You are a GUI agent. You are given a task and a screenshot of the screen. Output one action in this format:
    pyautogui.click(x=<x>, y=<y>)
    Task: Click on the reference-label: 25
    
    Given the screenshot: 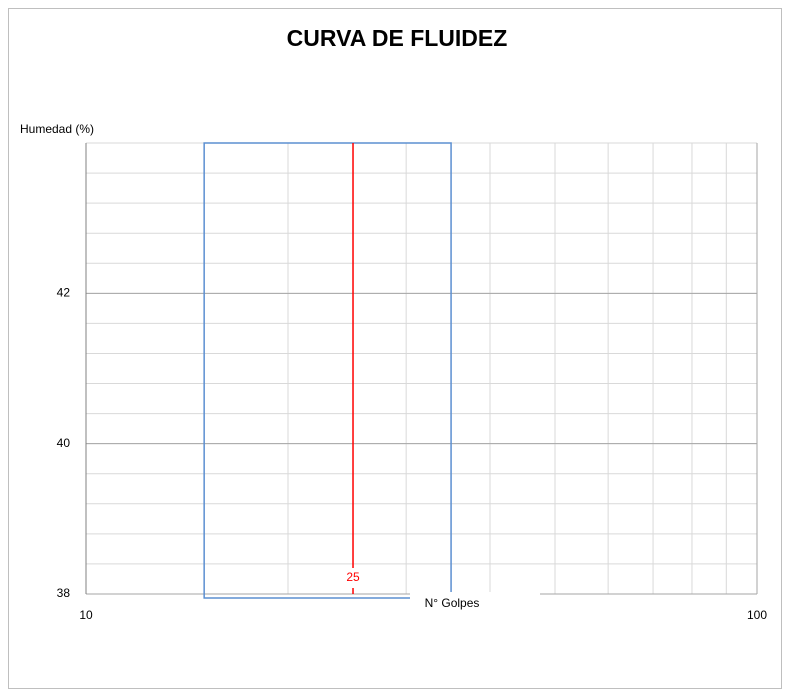 What is the action you would take?
    pyautogui.click(x=353, y=577)
    